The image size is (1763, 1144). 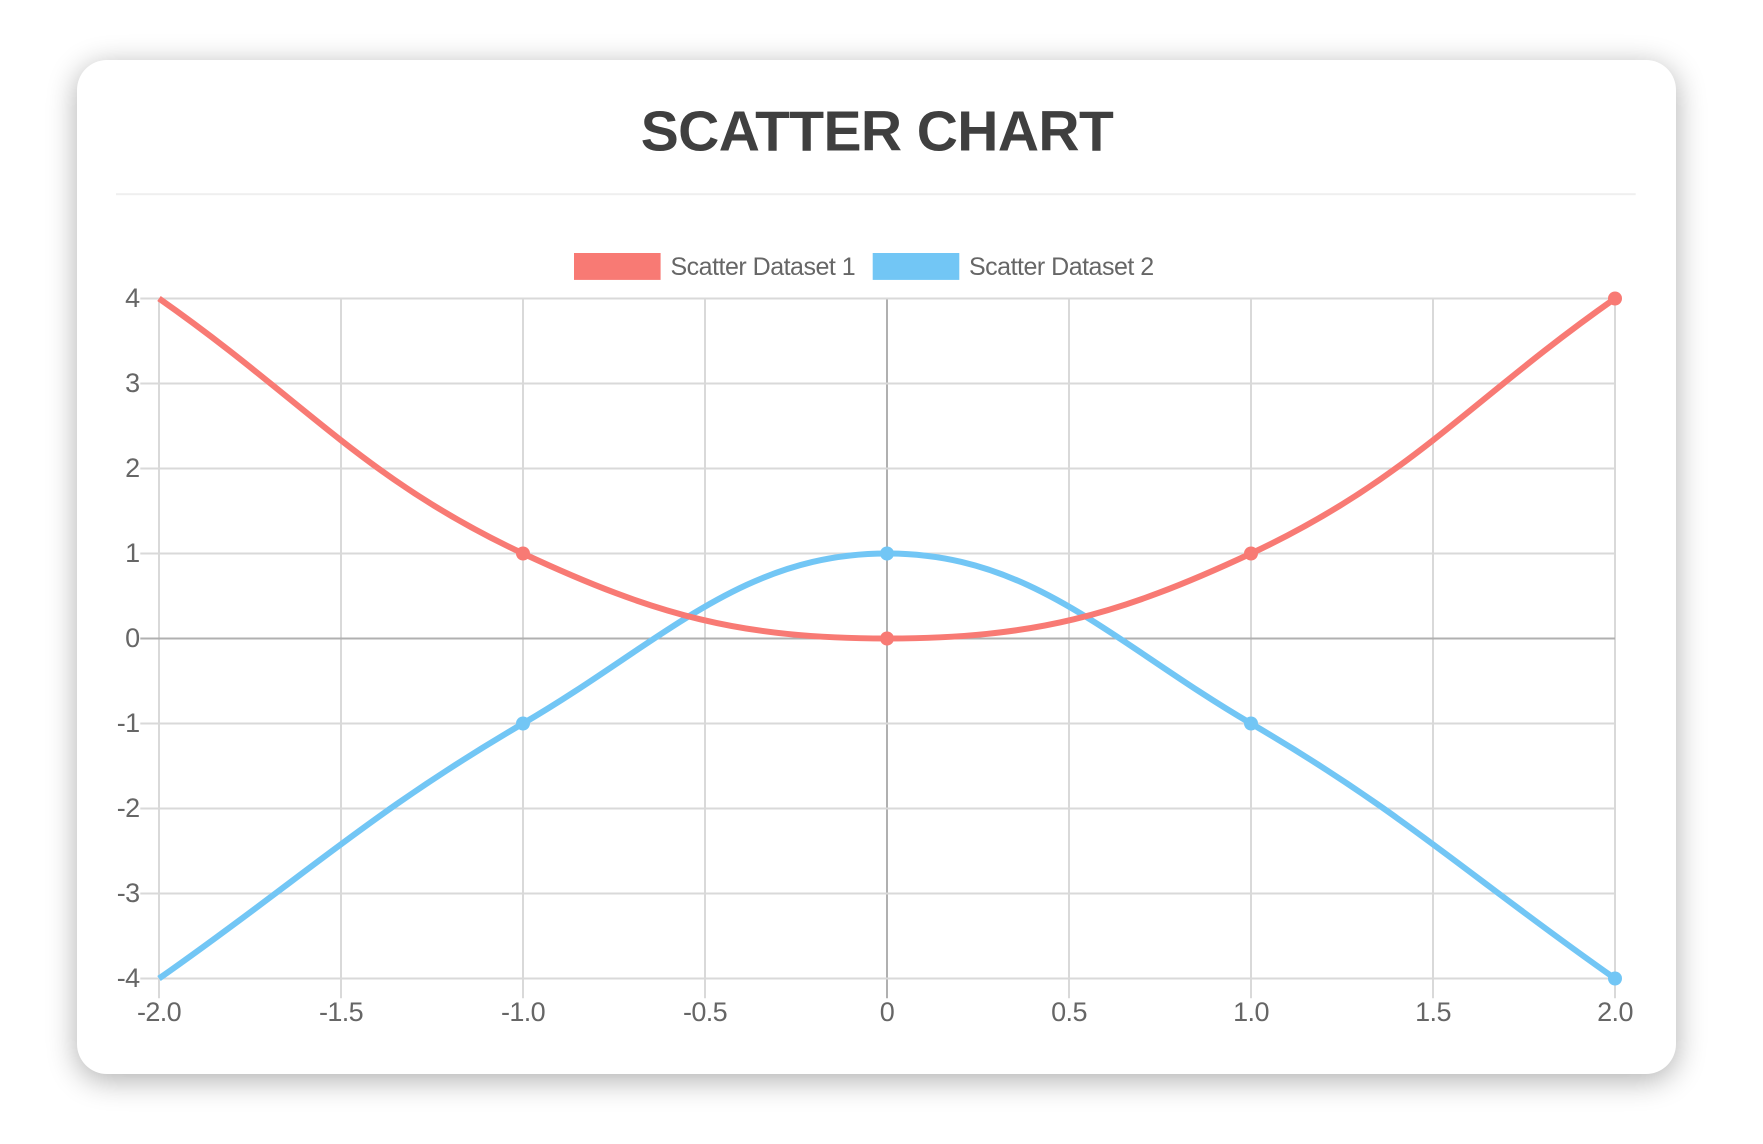 I want to click on svg-text: 0.5, so click(x=1069, y=1012).